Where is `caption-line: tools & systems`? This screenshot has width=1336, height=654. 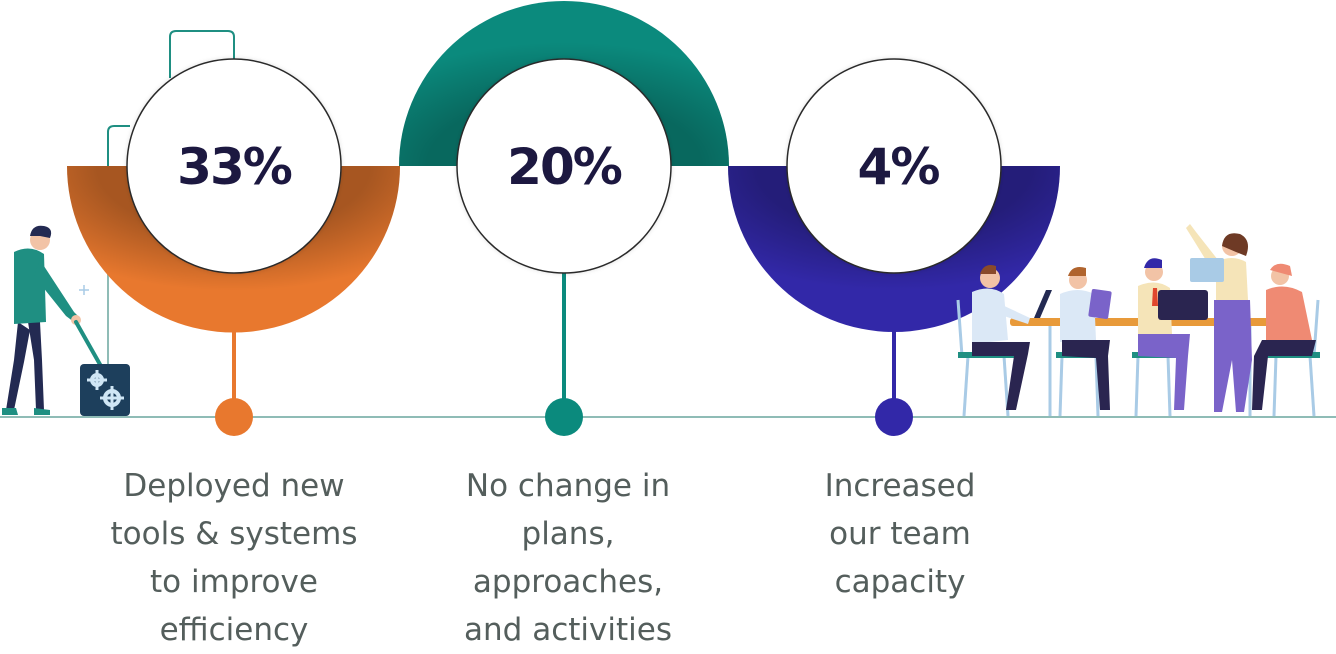
caption-line: tools & systems is located at coordinates (234, 534).